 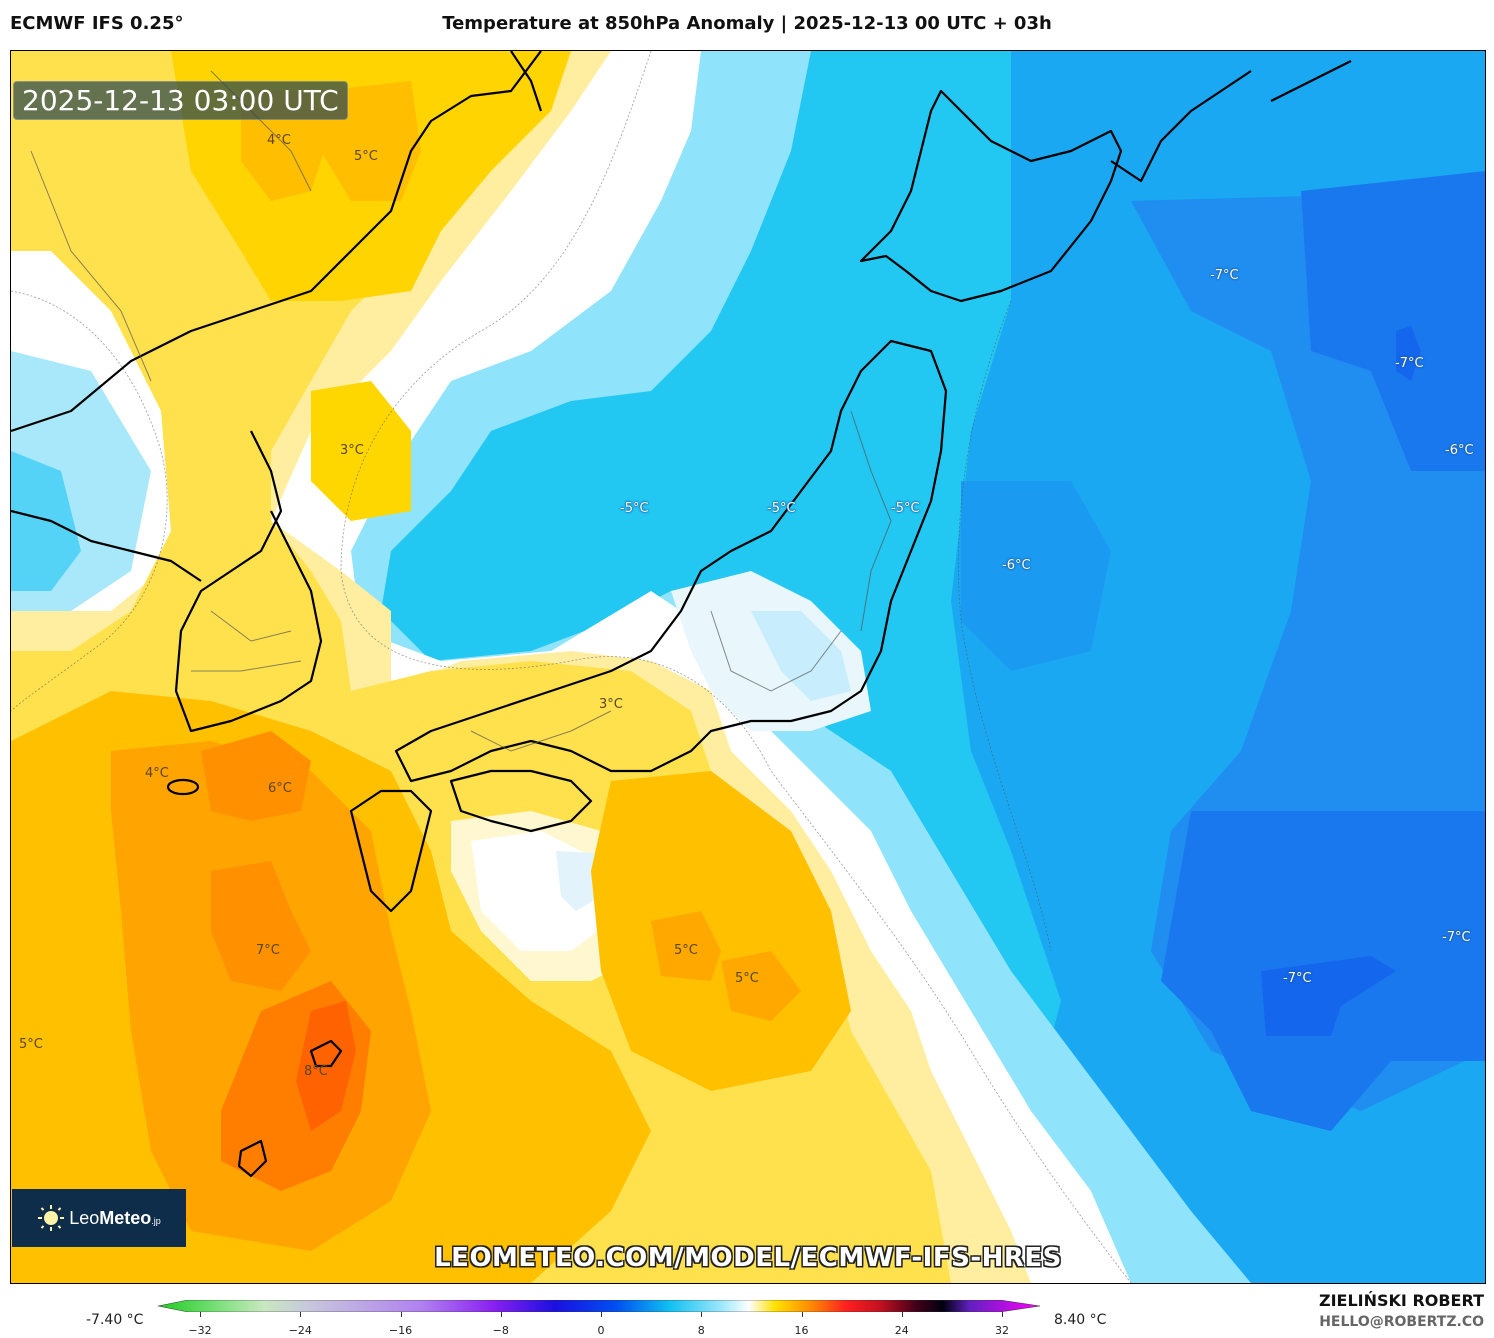 I want to click on colorbar-tick-label: 32, so click(x=1002, y=1330).